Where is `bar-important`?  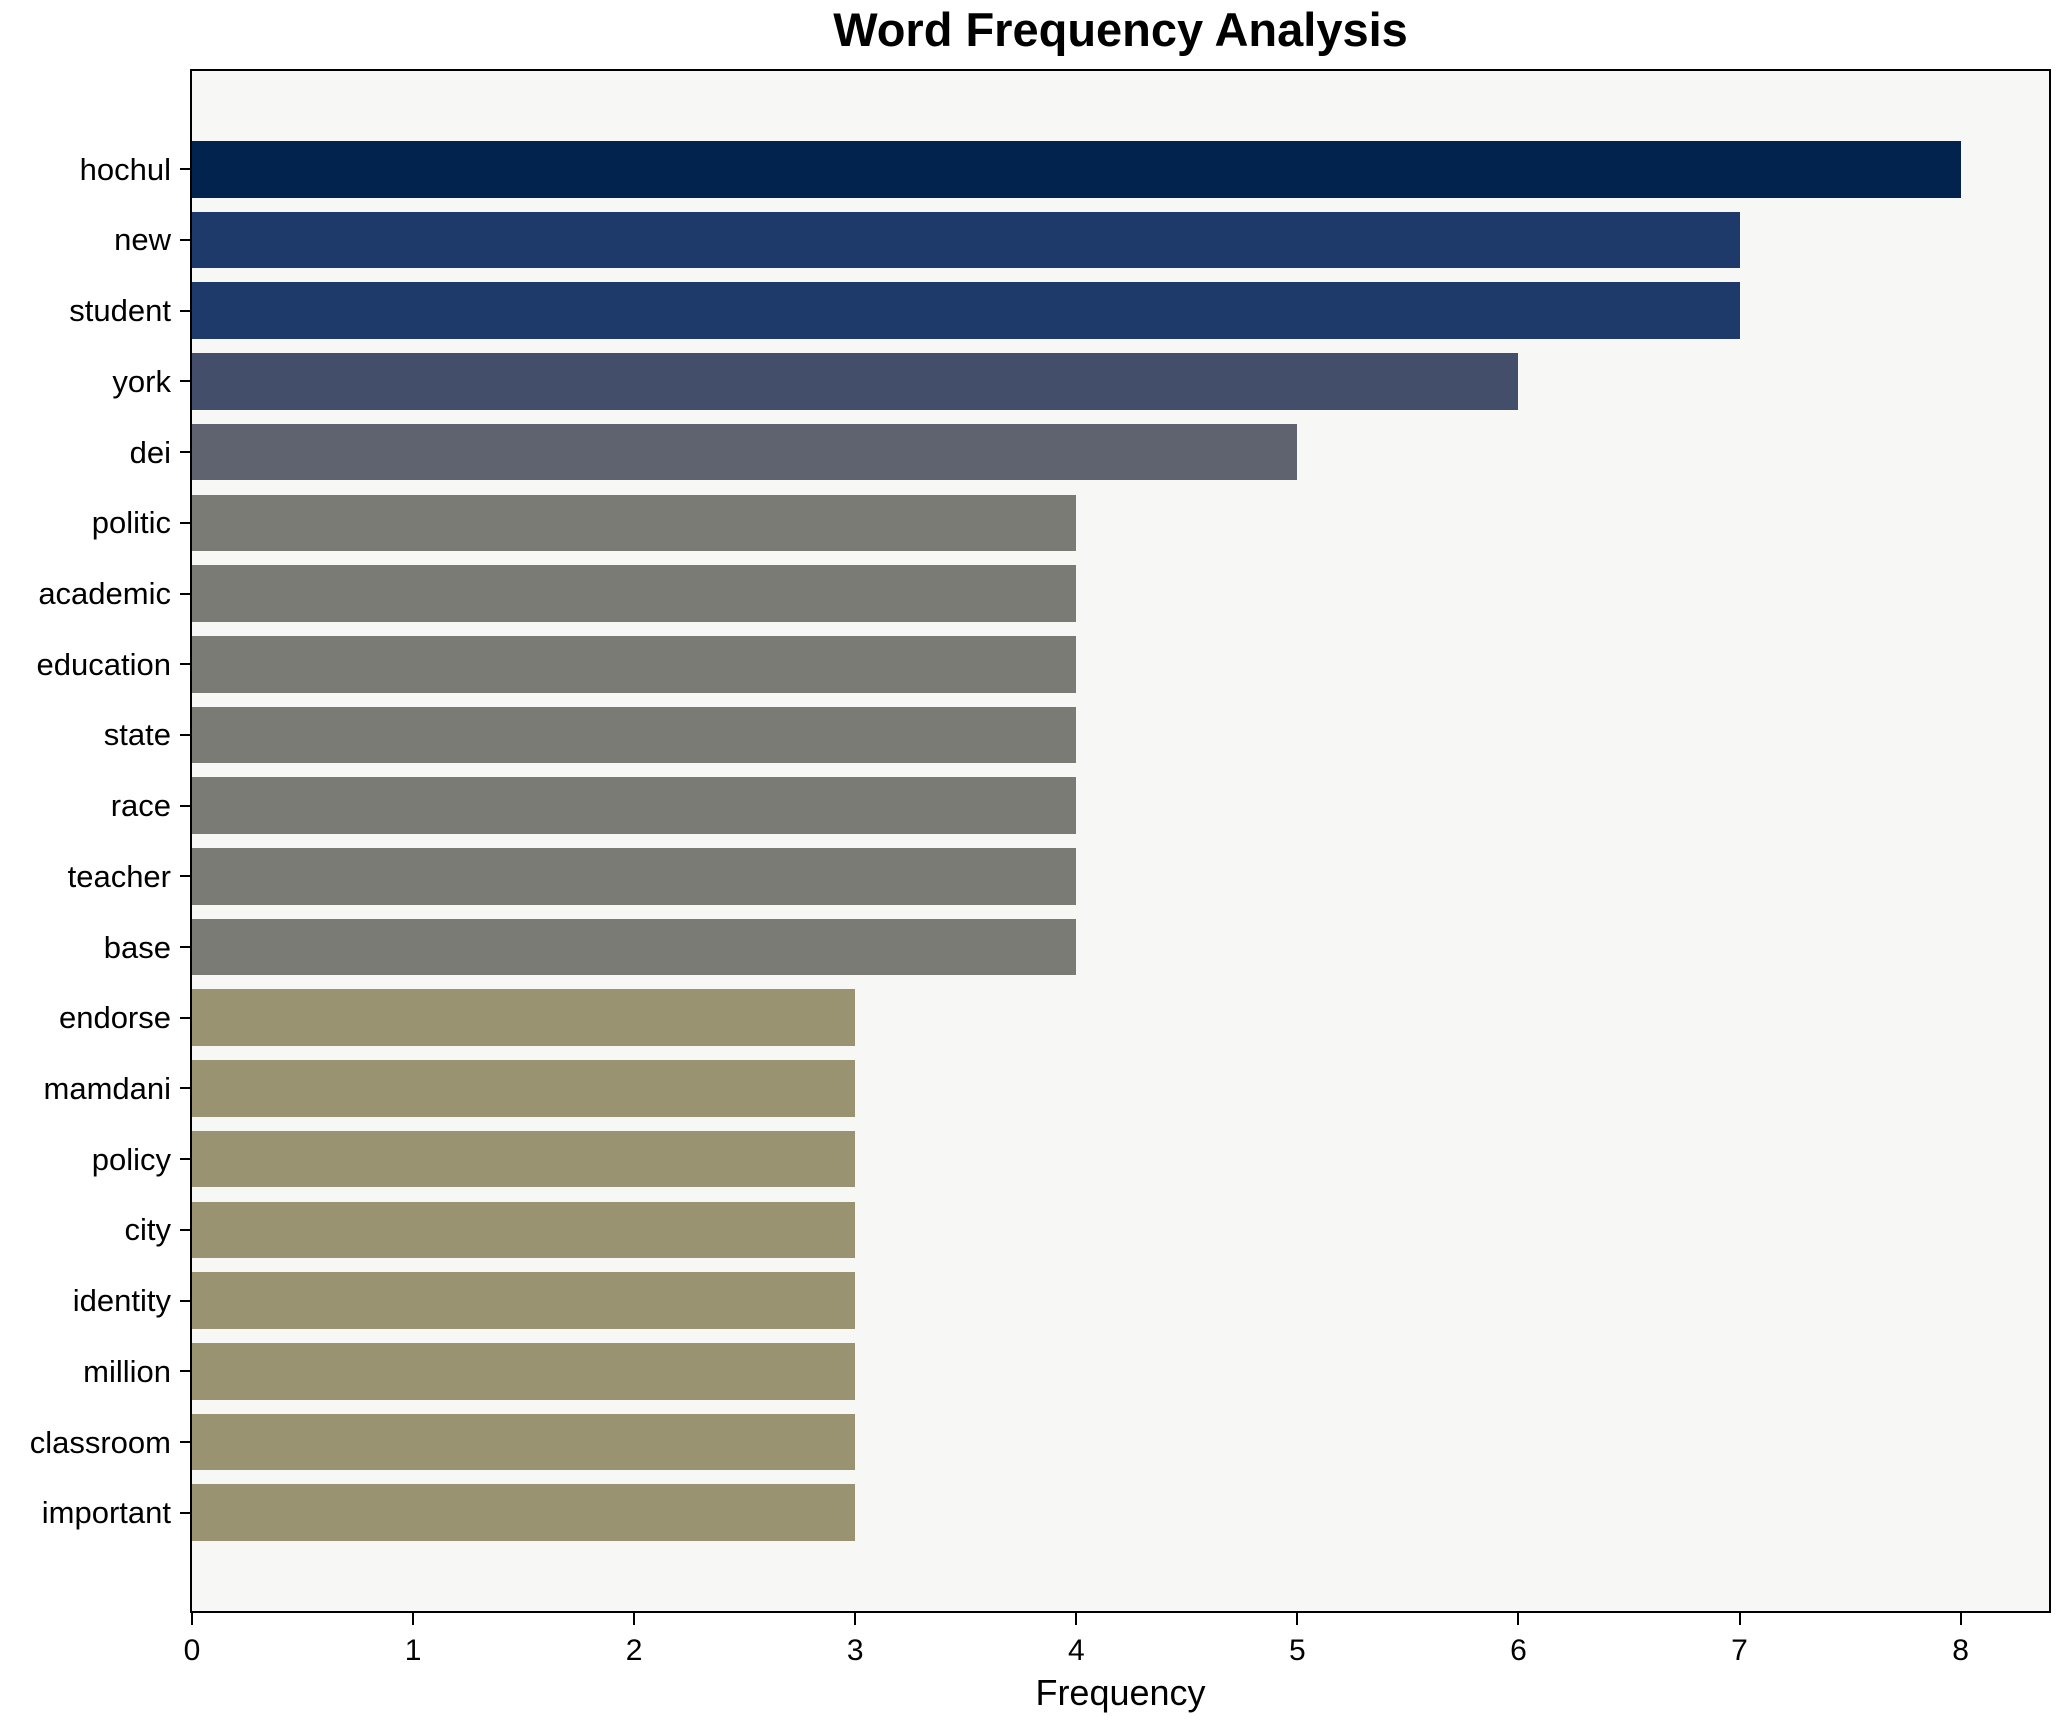 bar-important is located at coordinates (524, 1512).